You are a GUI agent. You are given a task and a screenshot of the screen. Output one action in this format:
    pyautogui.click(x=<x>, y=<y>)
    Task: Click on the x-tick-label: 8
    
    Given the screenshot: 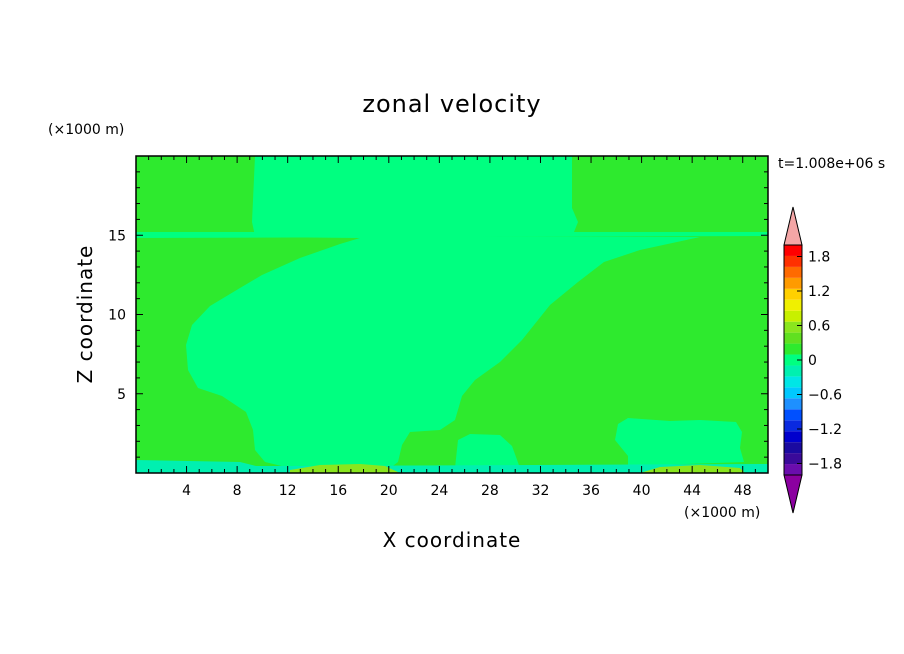 What is the action you would take?
    pyautogui.click(x=237, y=491)
    